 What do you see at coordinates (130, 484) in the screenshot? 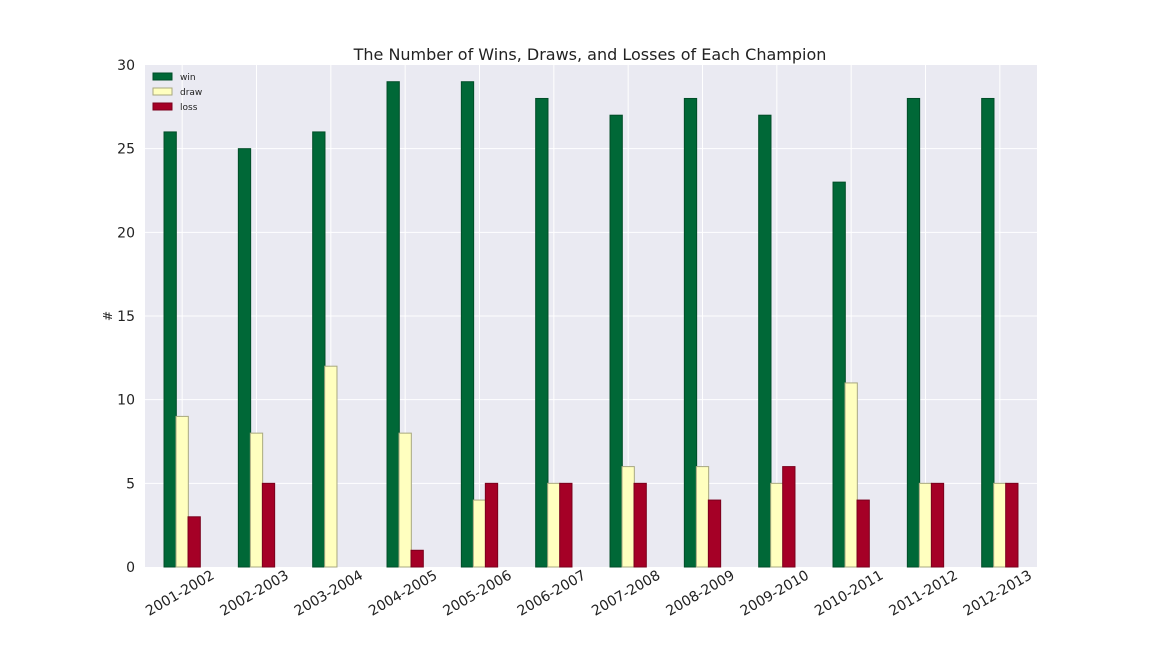
I see `y-tick-label: 5` at bounding box center [130, 484].